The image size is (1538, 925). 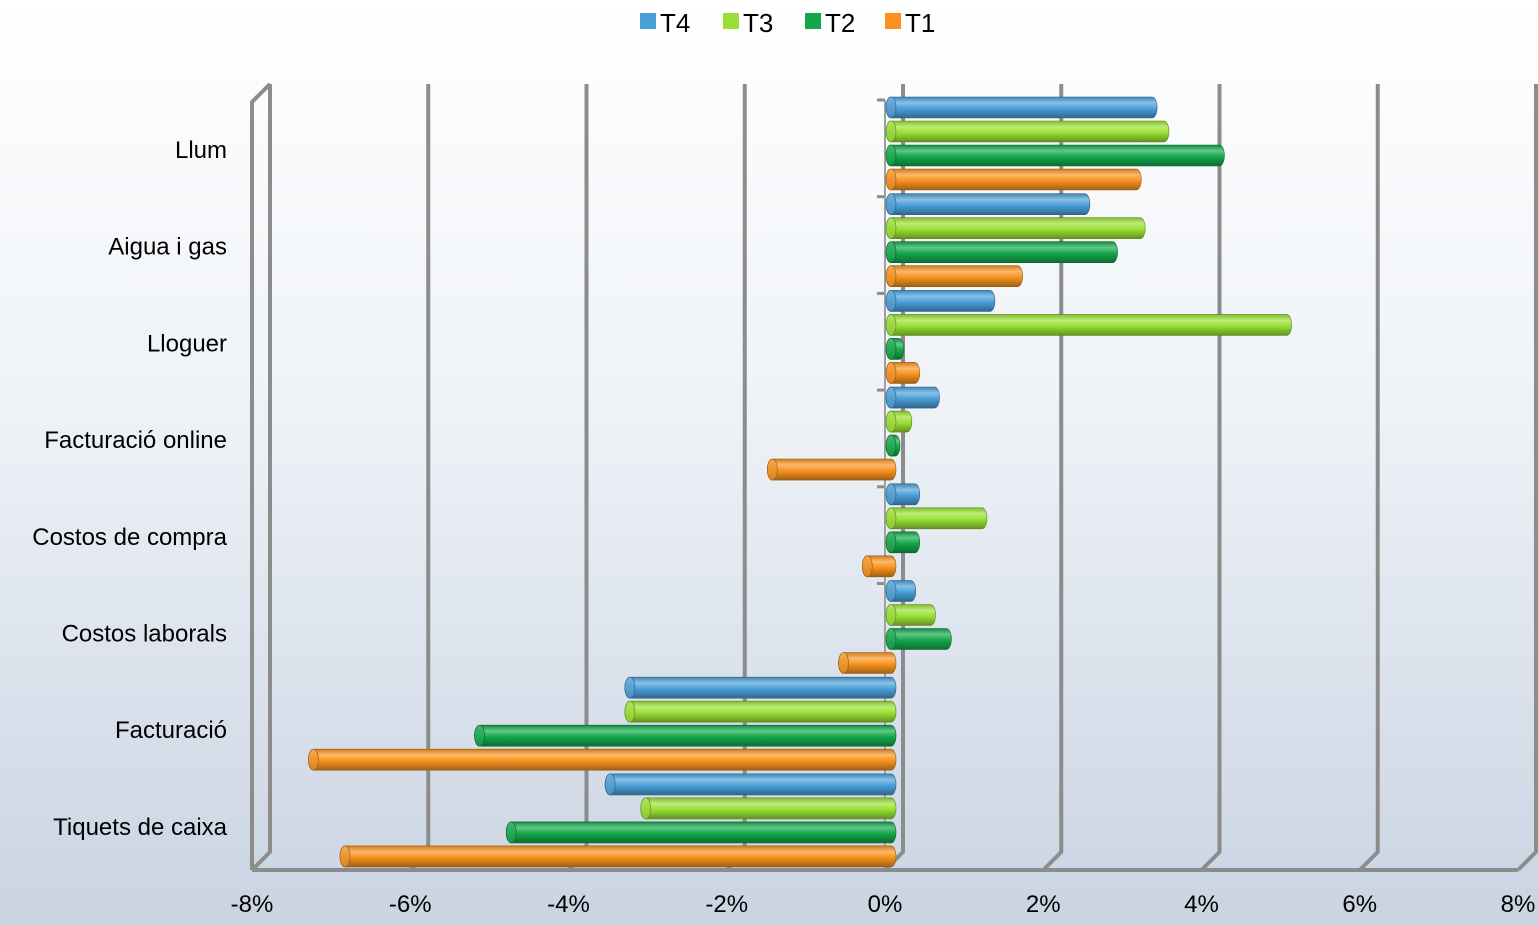 What do you see at coordinates (140, 827) in the screenshot?
I see `category-label: Tiquets de caixa` at bounding box center [140, 827].